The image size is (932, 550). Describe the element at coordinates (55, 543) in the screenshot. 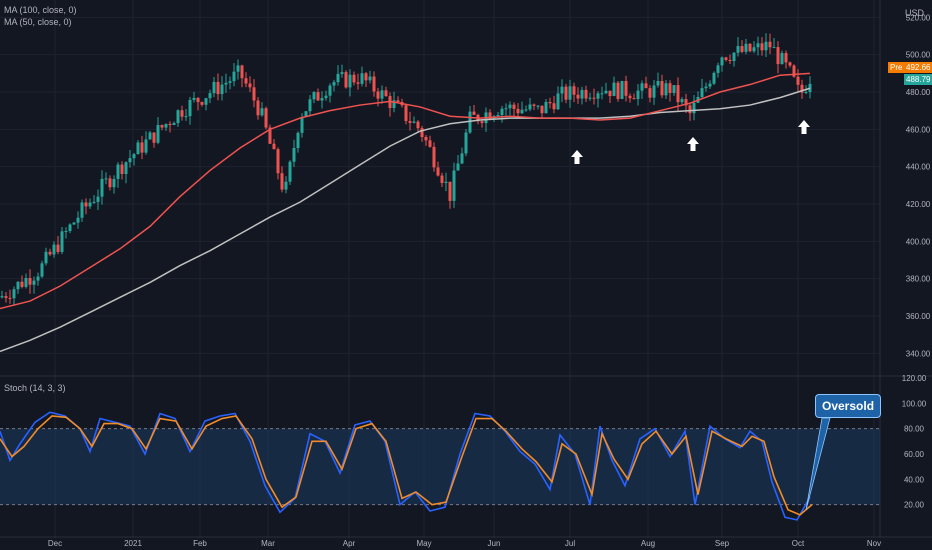

I see `x-tick-label: Dec` at that location.